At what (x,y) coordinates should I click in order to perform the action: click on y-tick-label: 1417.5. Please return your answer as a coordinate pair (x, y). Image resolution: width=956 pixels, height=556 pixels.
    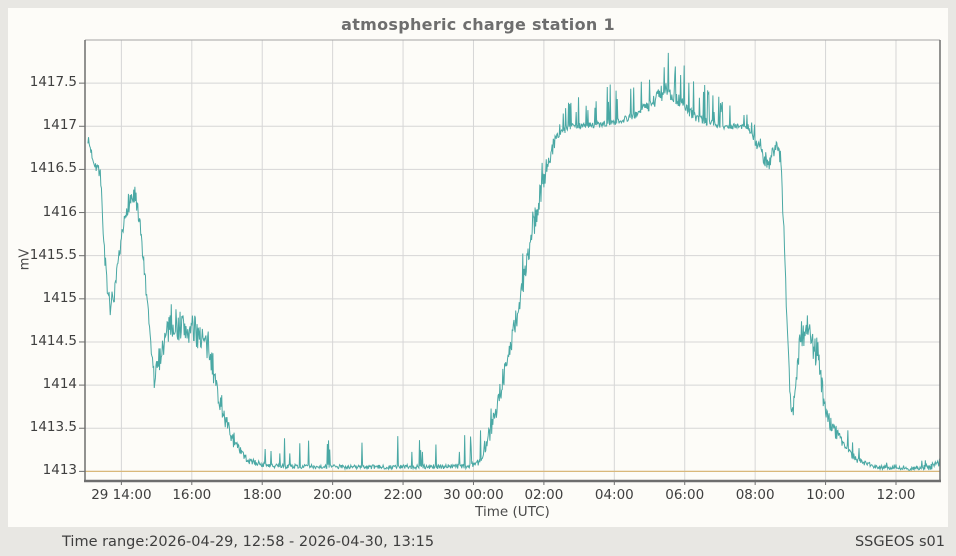
    Looking at the image, I should click on (53, 82).